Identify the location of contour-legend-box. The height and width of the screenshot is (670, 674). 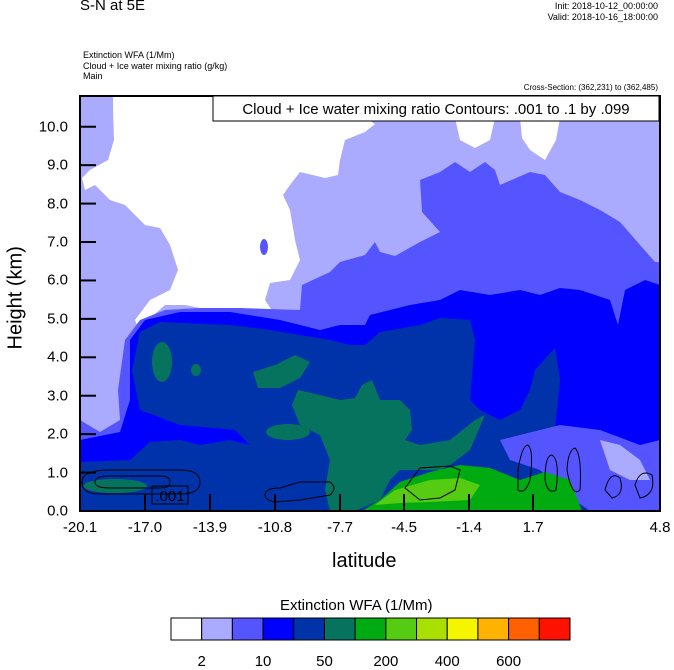
(436, 108).